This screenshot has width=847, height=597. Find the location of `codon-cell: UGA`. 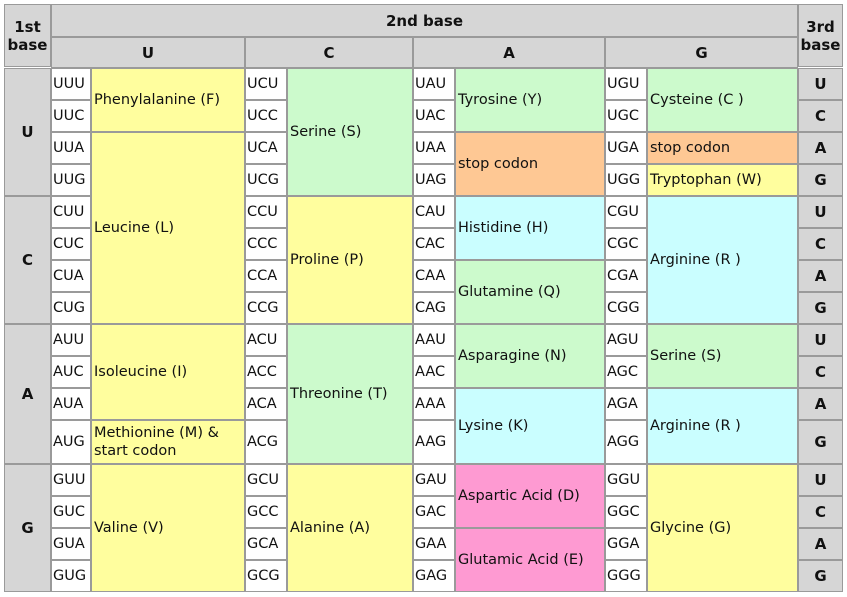

codon-cell: UGA is located at coordinates (626, 148).